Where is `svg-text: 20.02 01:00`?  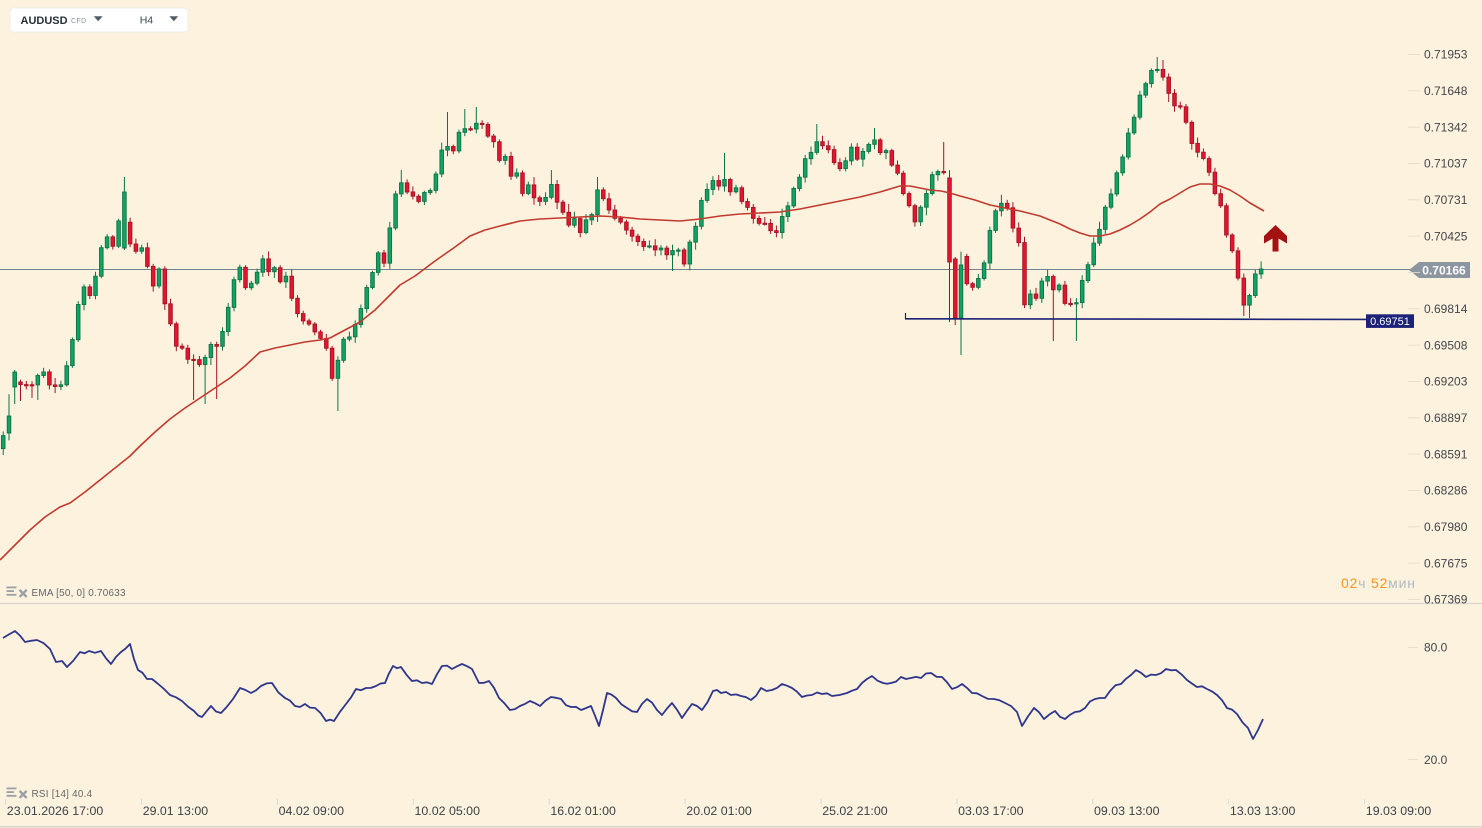 svg-text: 20.02 01:00 is located at coordinates (719, 811).